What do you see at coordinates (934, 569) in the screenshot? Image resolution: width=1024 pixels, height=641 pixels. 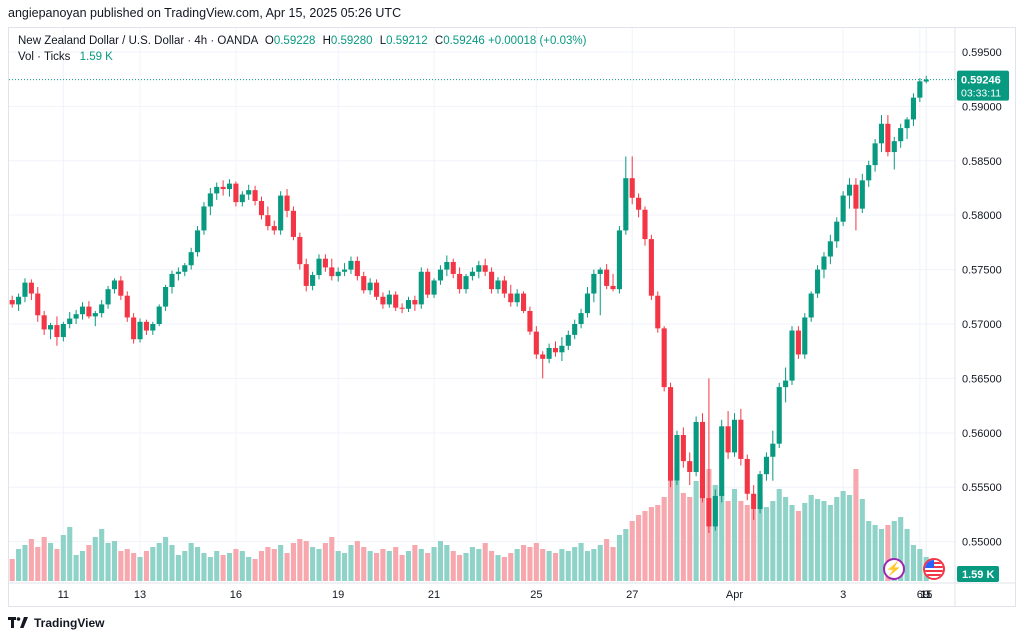 I see `us-flag-icon` at bounding box center [934, 569].